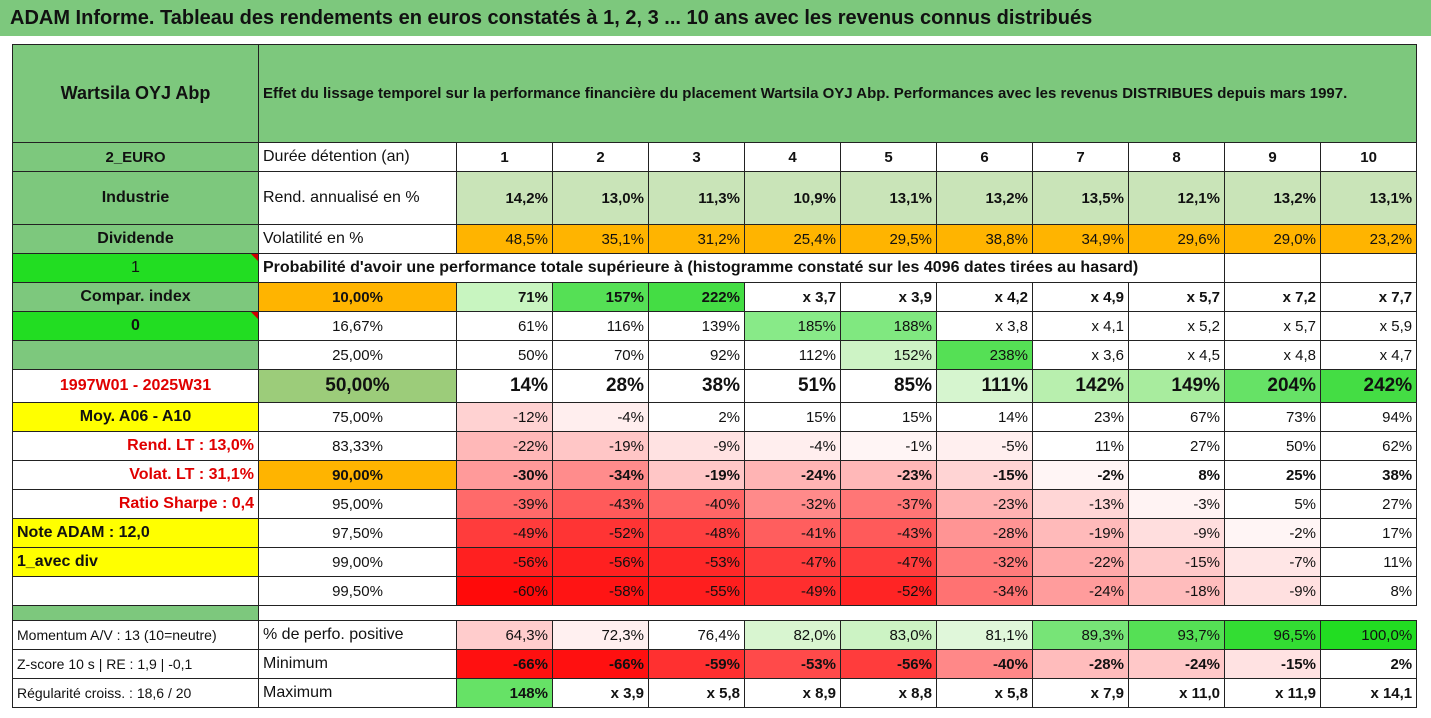 The image size is (1431, 718). What do you see at coordinates (792, 446) in the screenshot?
I see `probability-cell: -4%` at bounding box center [792, 446].